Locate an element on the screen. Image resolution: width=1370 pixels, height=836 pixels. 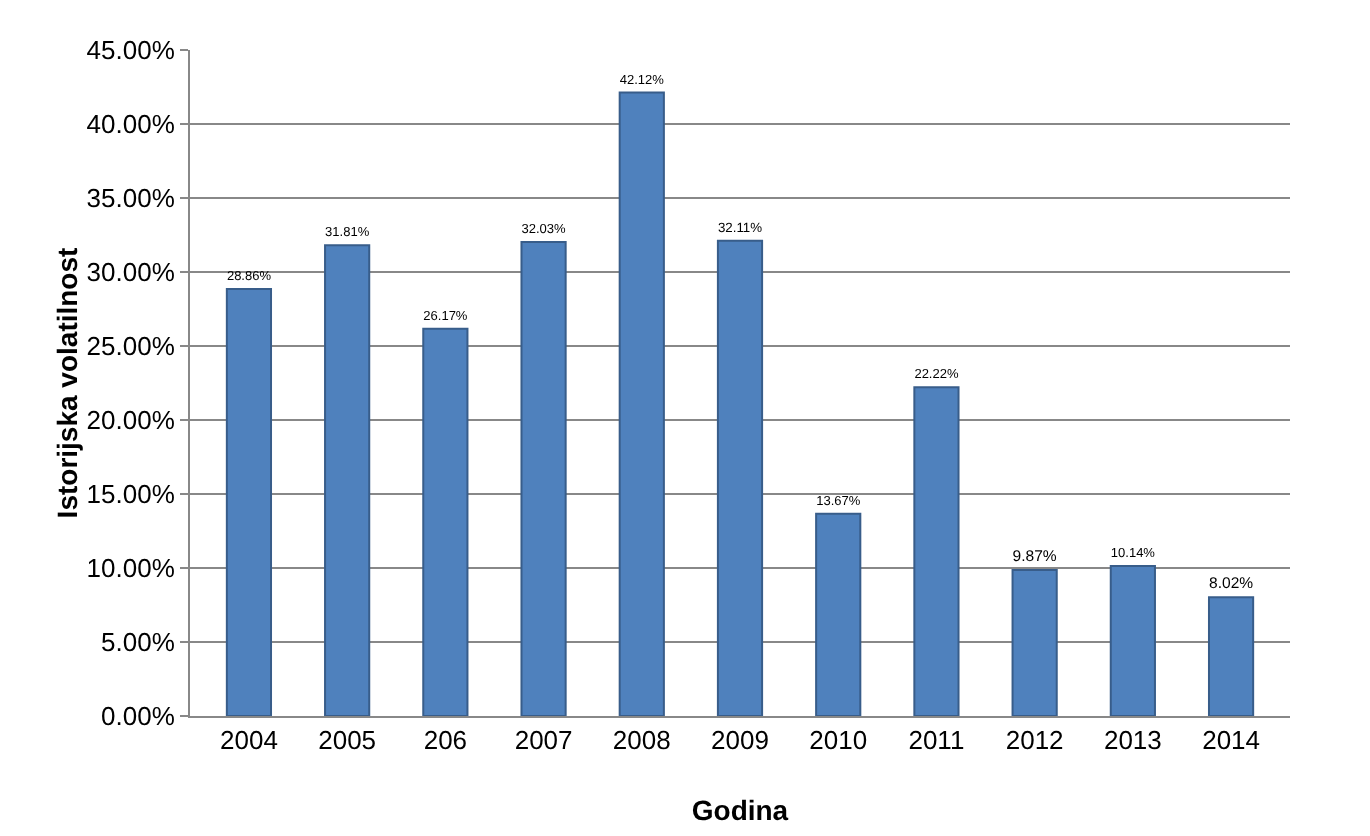
y-tick-label: 0.00% is located at coordinates (138, 716).